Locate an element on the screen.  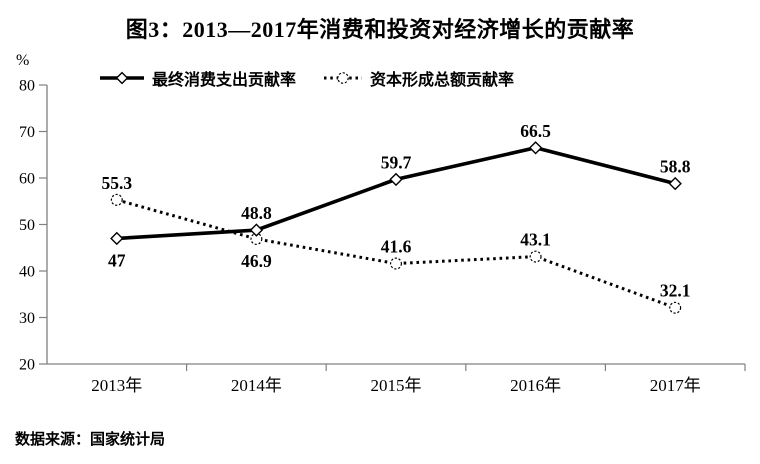
y-tick-label: 50 is located at coordinates (27, 225).